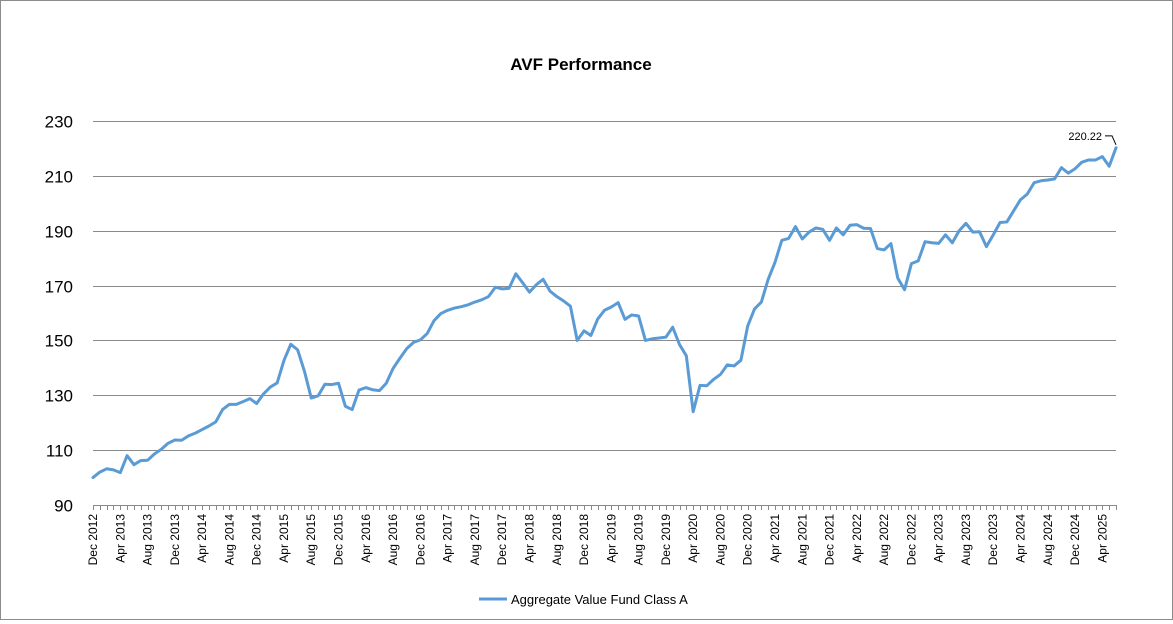  What do you see at coordinates (599, 599) in the screenshot?
I see `legend-label: Aggregate Value Fund Class A` at bounding box center [599, 599].